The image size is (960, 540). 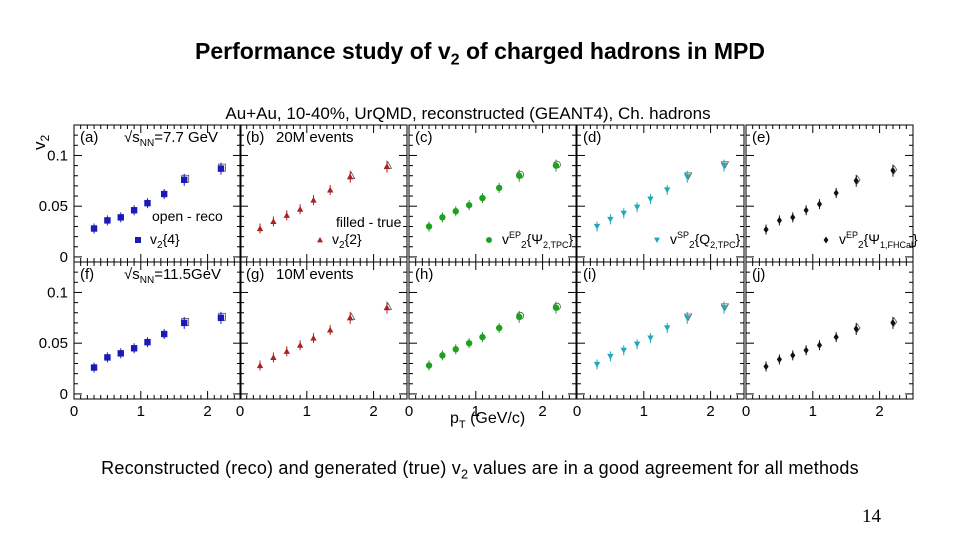 What do you see at coordinates (315, 137) in the screenshot?
I see `events-label: 20M events` at bounding box center [315, 137].